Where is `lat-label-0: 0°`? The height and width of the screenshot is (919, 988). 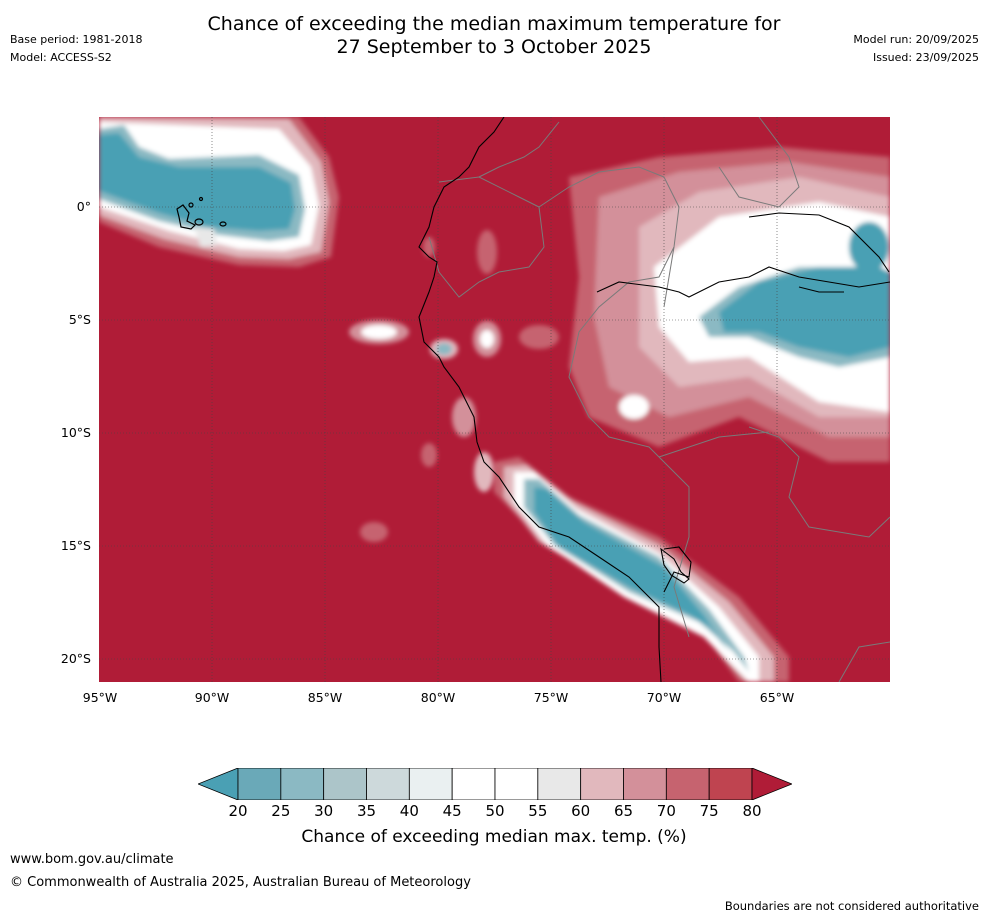 lat-label-0: 0° is located at coordinates (83, 206).